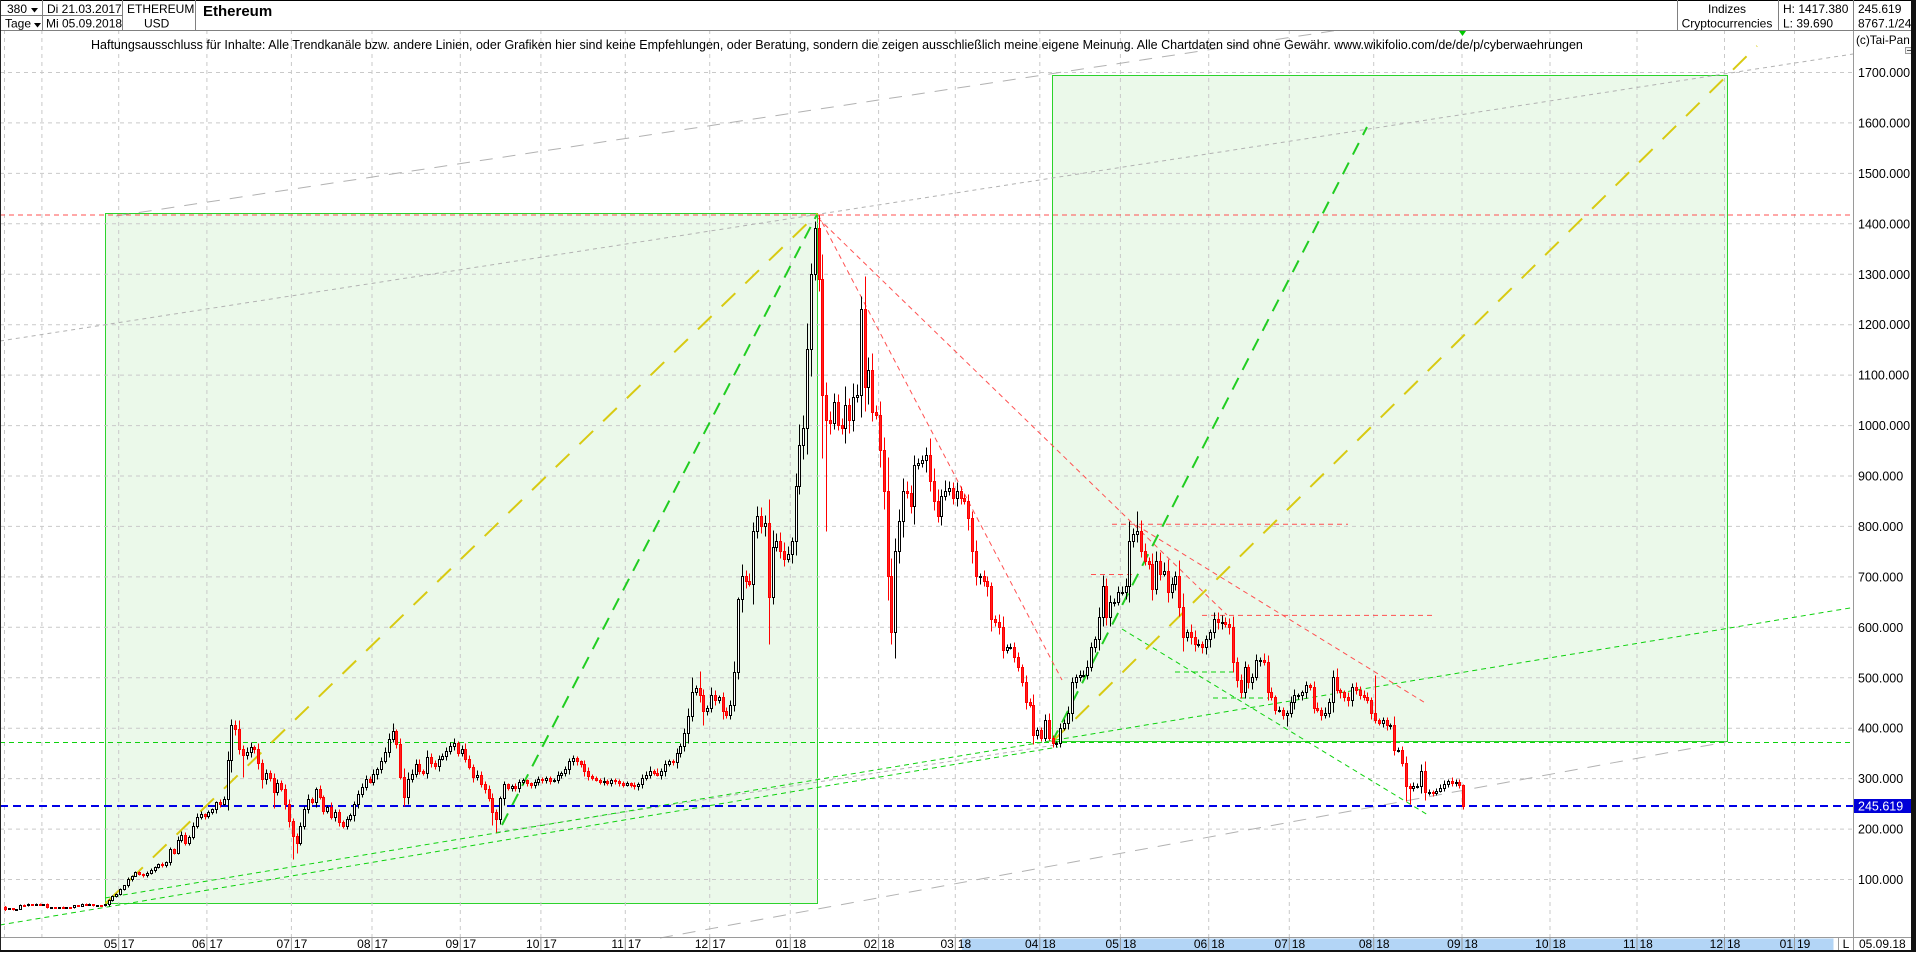  What do you see at coordinates (1816, 9) in the screenshot?
I see `svg-text: H: 1417.380` at bounding box center [1816, 9].